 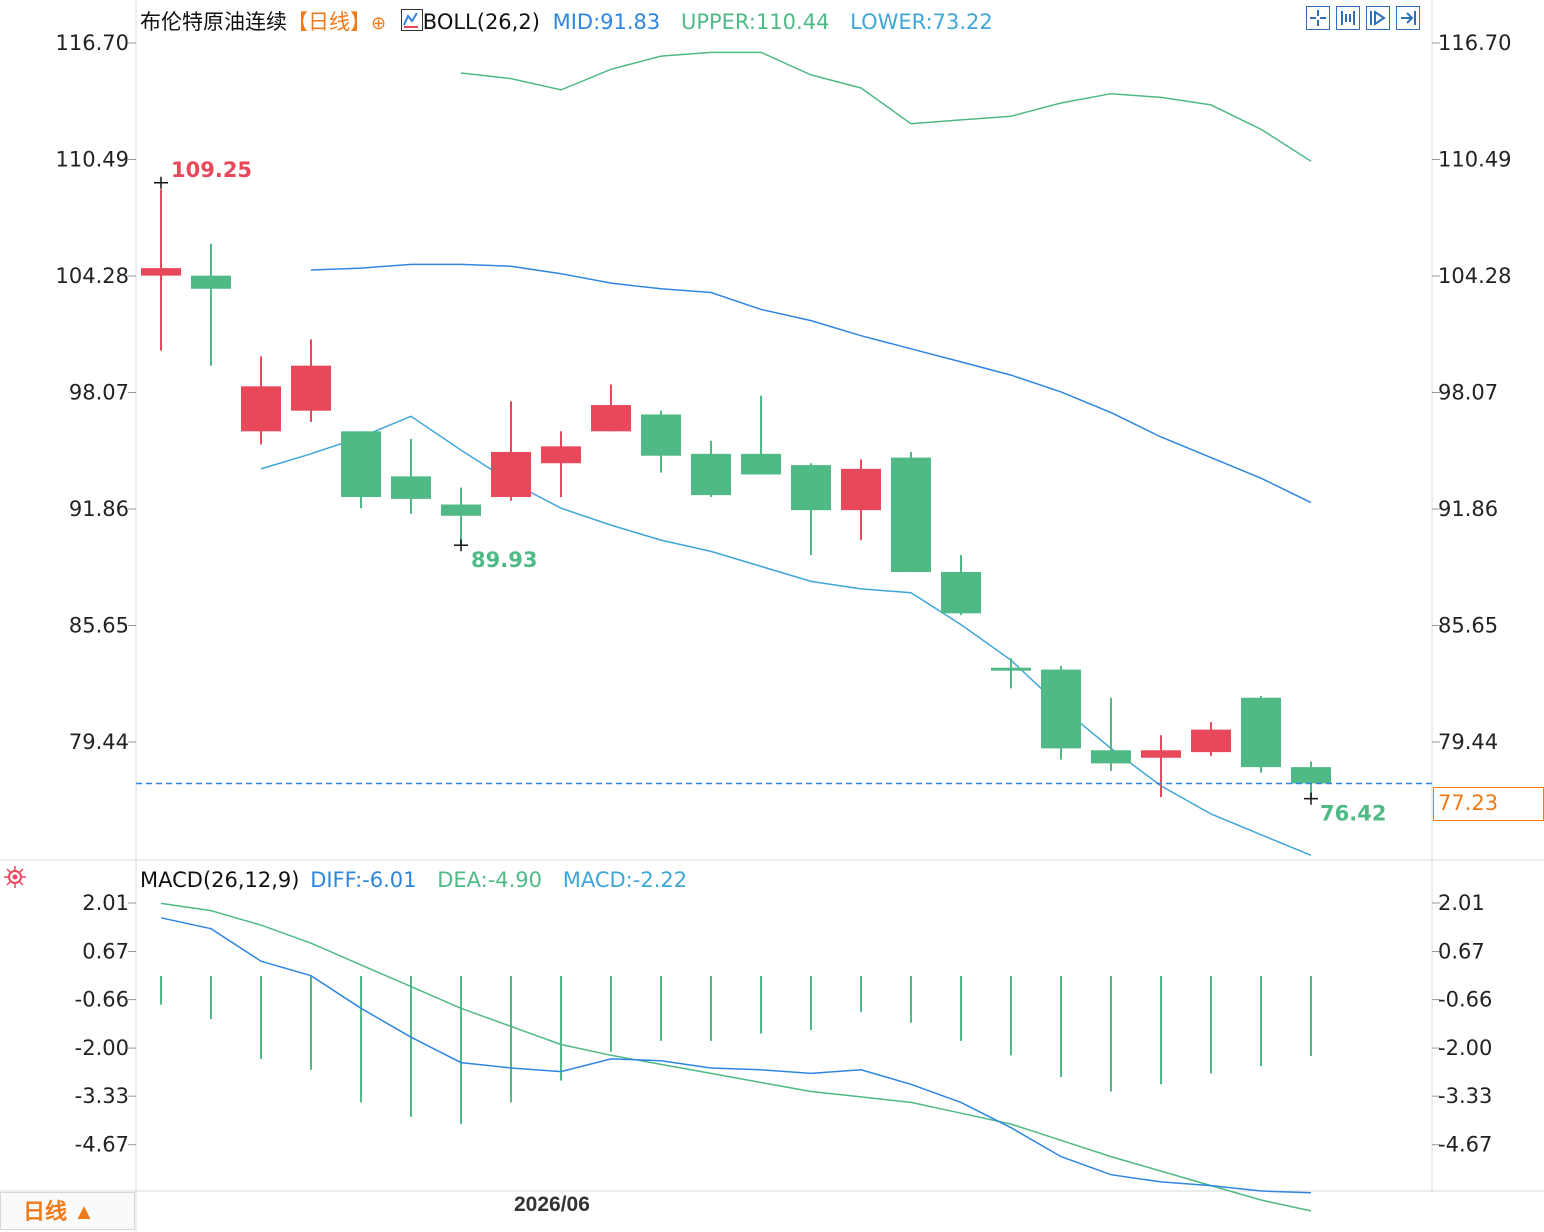 I want to click on macd-tick-label-left: -3.33, so click(x=102, y=1096).